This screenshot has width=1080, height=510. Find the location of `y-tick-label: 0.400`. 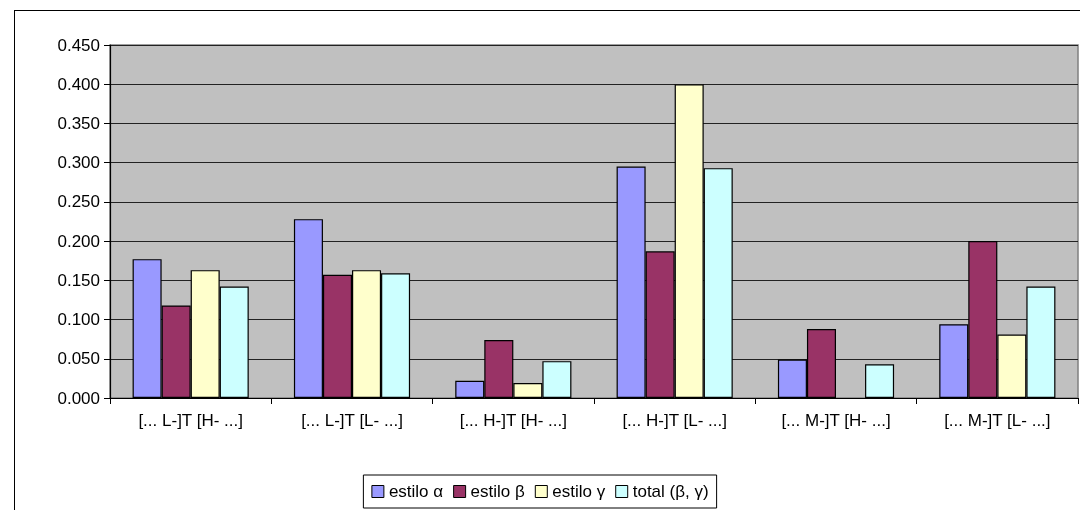

y-tick-label: 0.400 is located at coordinates (78, 84).